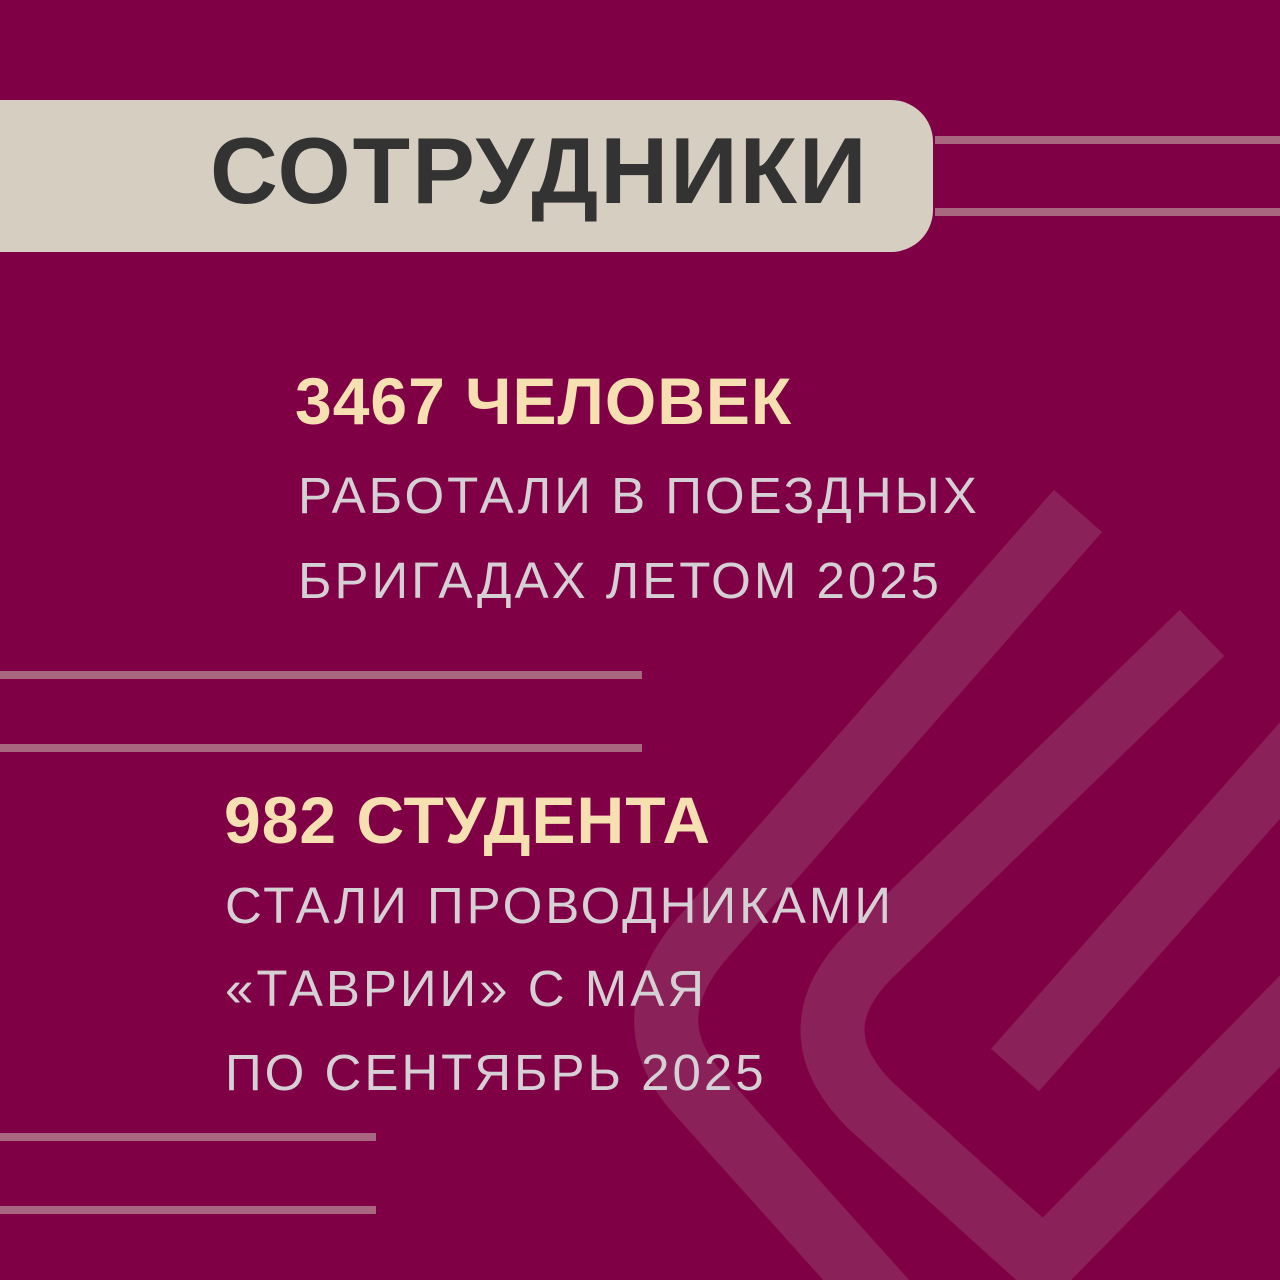 The width and height of the screenshot is (1280, 1280). Describe the element at coordinates (539, 170) in the screenshot. I see `page-title: СОТРУДНИКИ` at that location.